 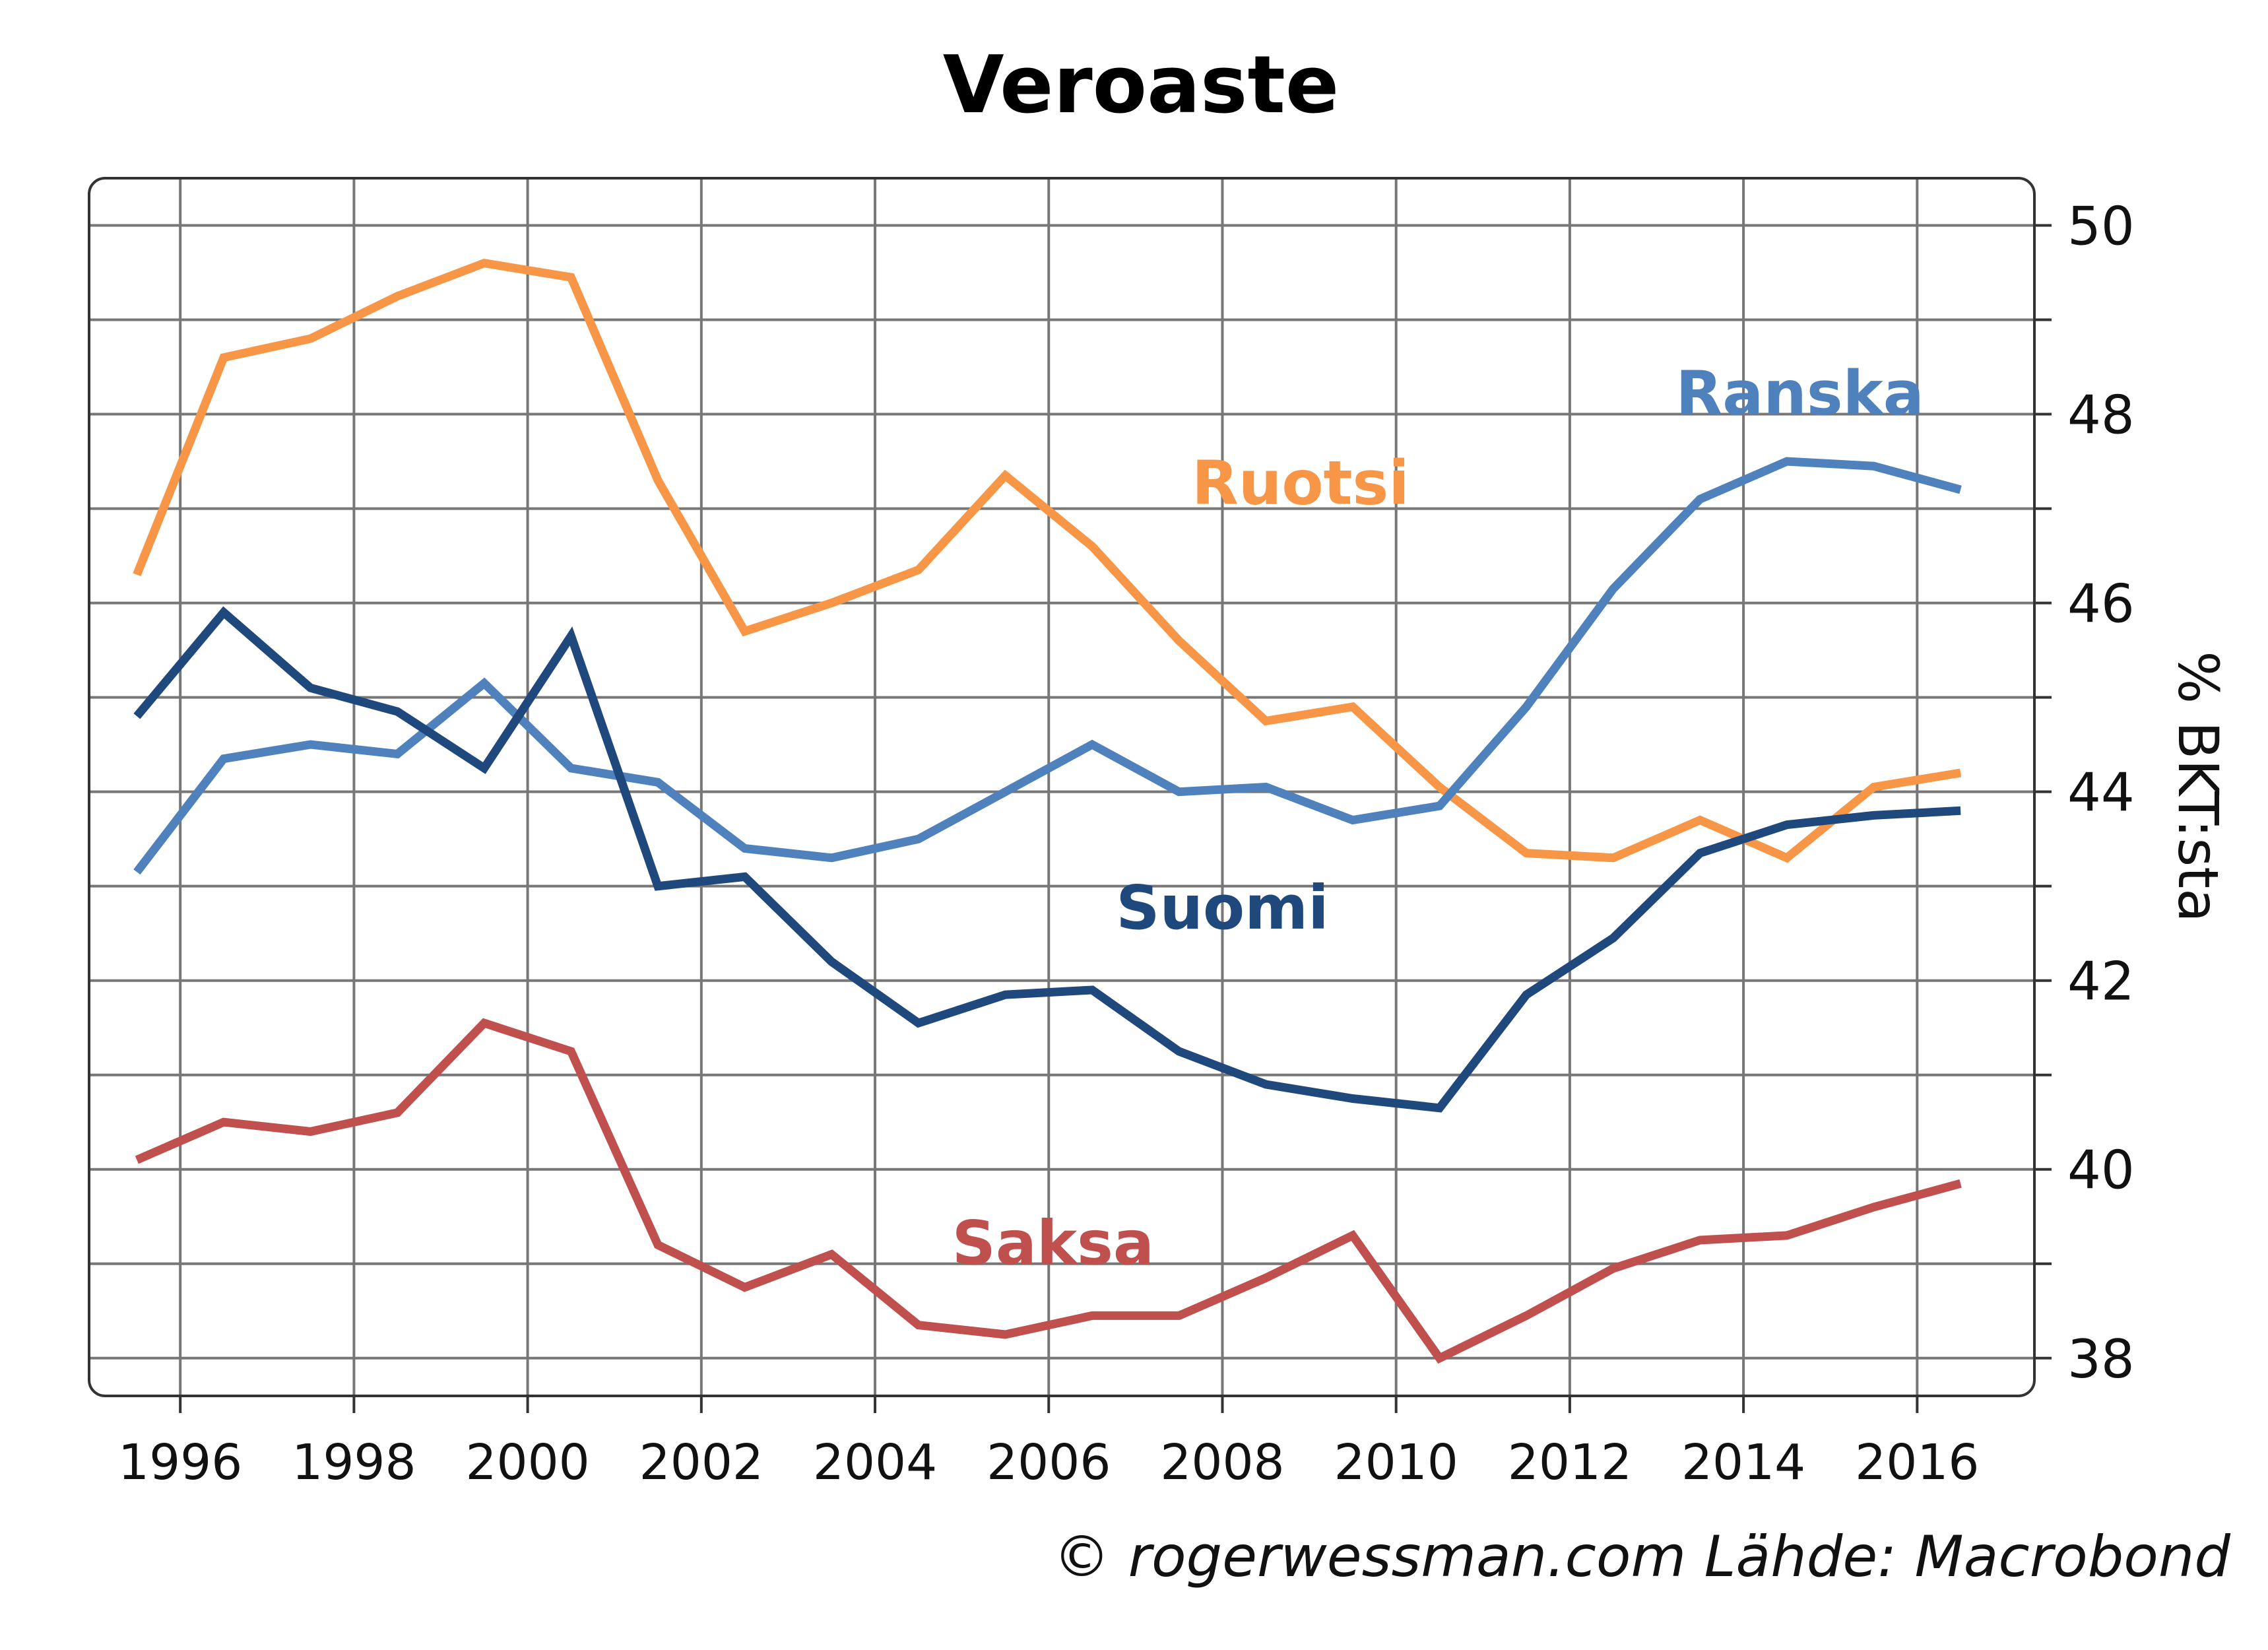 I want to click on series-label-ruotsi: Ruotsi, so click(x=1301, y=482).